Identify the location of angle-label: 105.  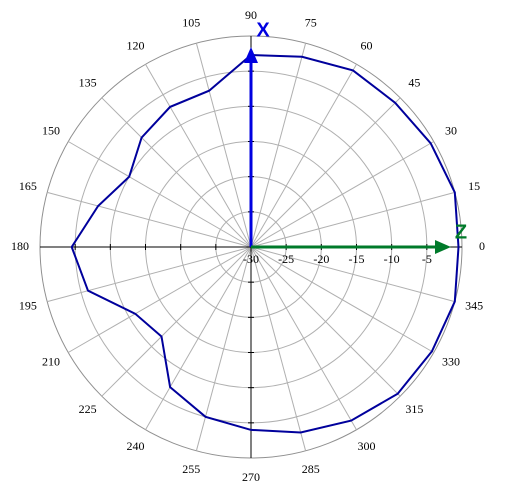
(191, 23).